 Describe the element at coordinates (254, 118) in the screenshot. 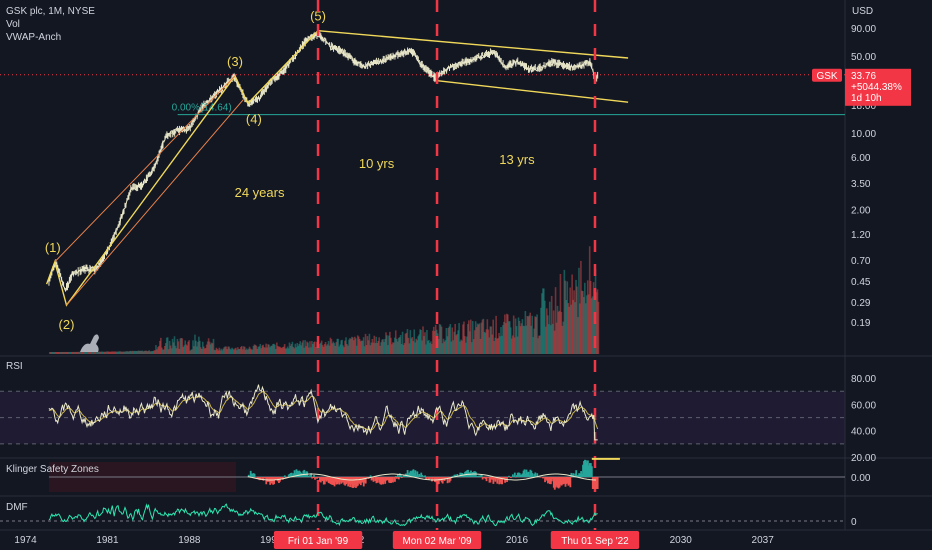

I see `wave-label-4: (4)` at that location.